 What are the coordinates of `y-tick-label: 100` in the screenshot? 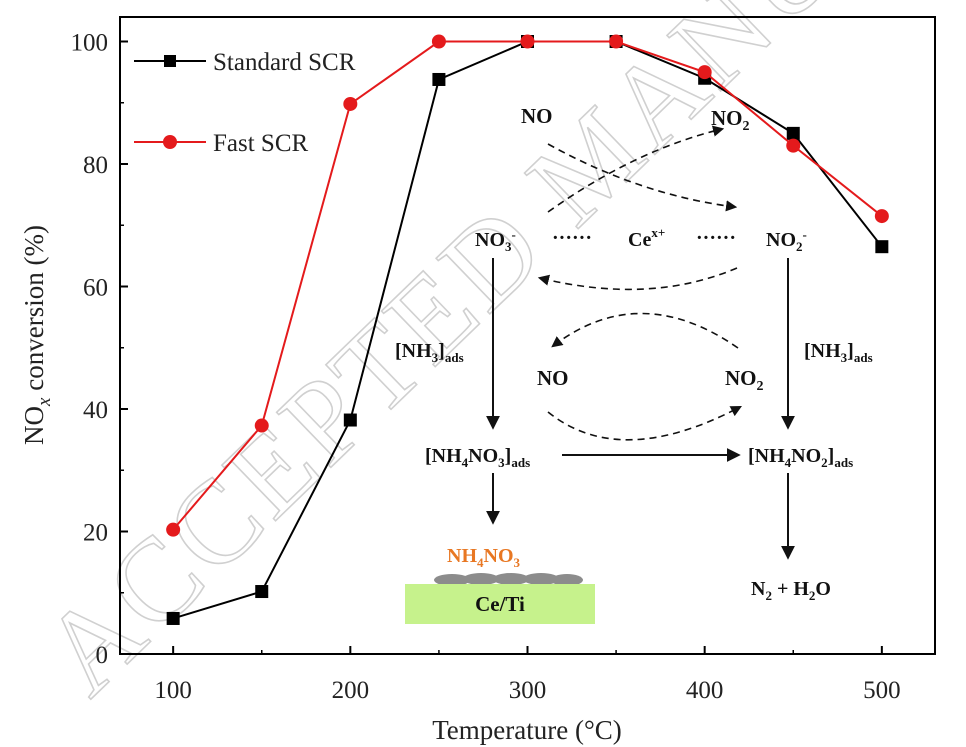 It's located at (90, 43).